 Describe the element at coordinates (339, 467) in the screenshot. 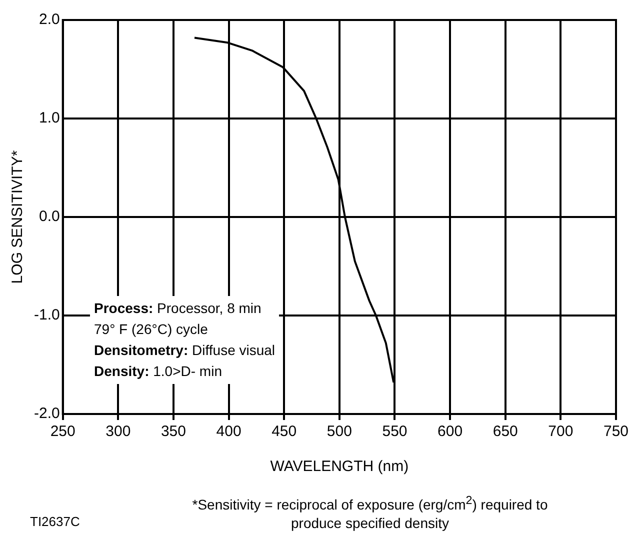

I see `x-axis-title: WAVELENGTH (nm)` at that location.